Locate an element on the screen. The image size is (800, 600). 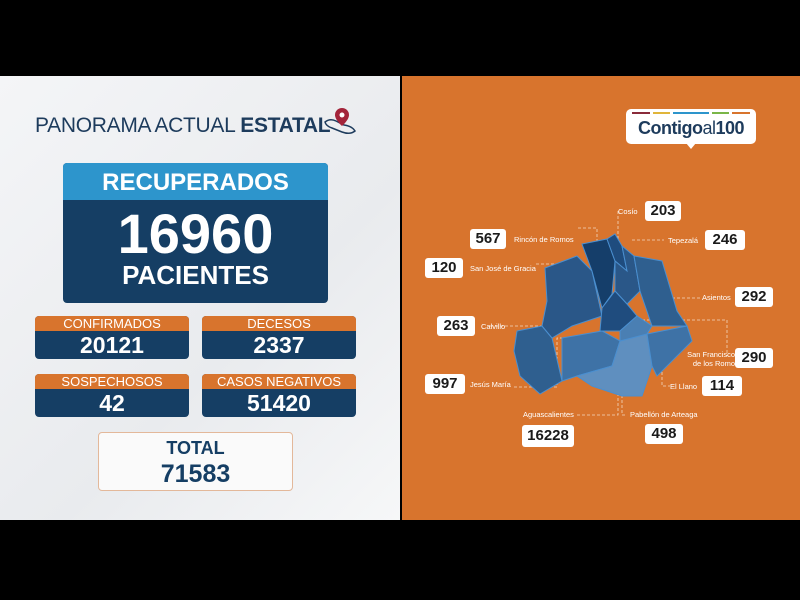
label-san-jose-de-gracia: San José de Gracia is located at coordinates (503, 268).